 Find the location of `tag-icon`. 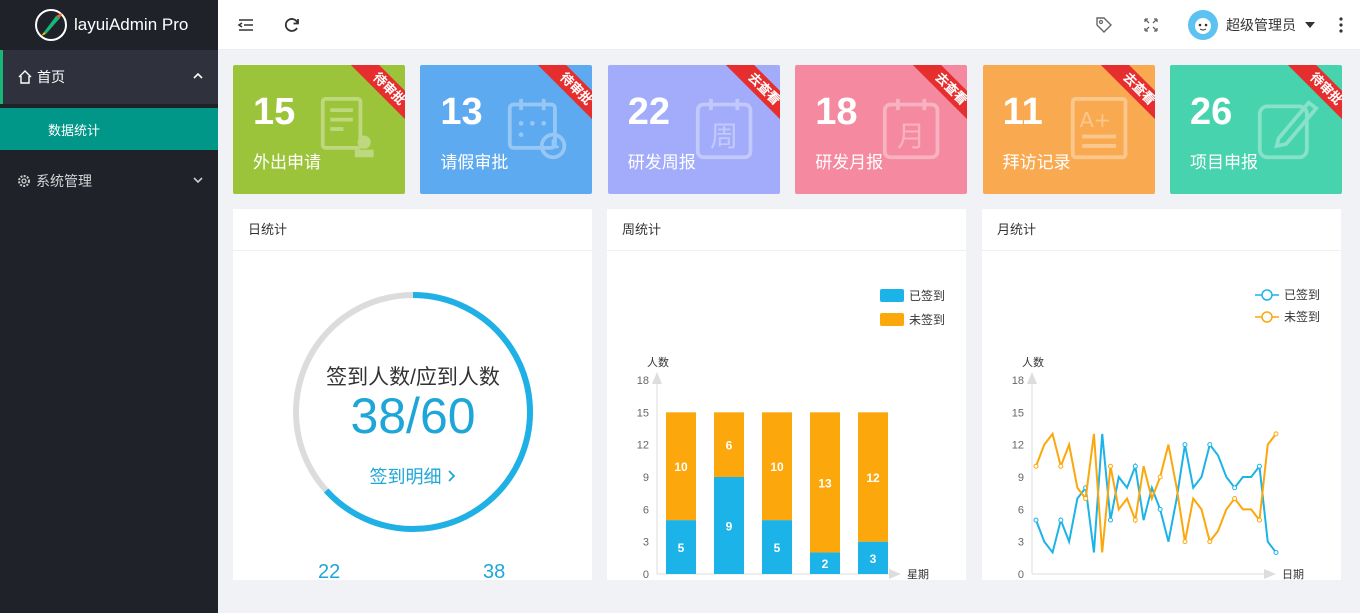

tag-icon is located at coordinates (1104, 25).